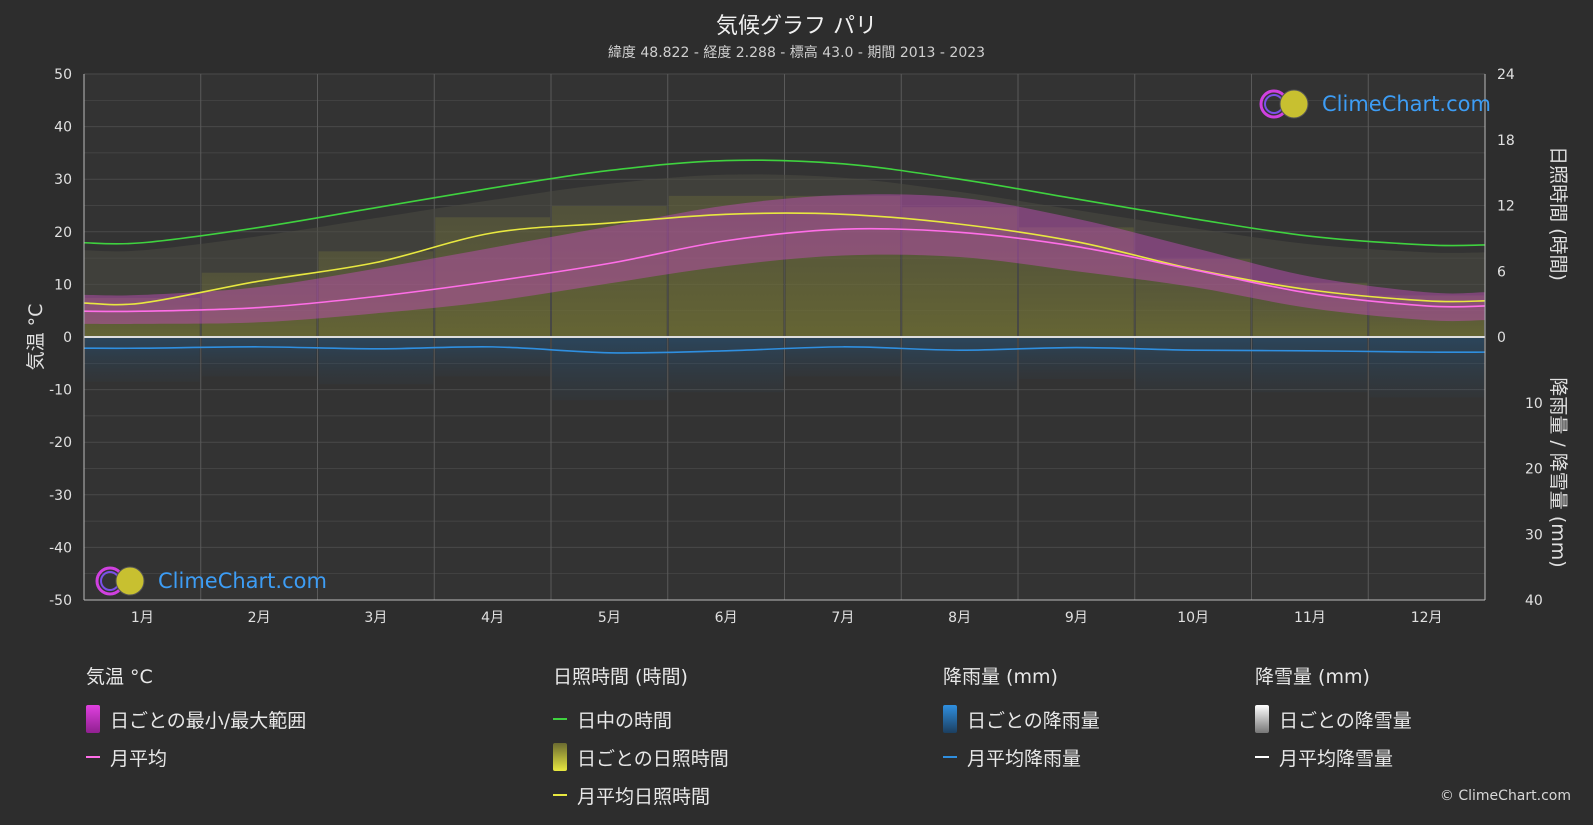 This screenshot has width=1593, height=825. Describe the element at coordinates (620, 677) in the screenshot. I see `legend-head-sunshine: 日照時間 (時間)` at that location.